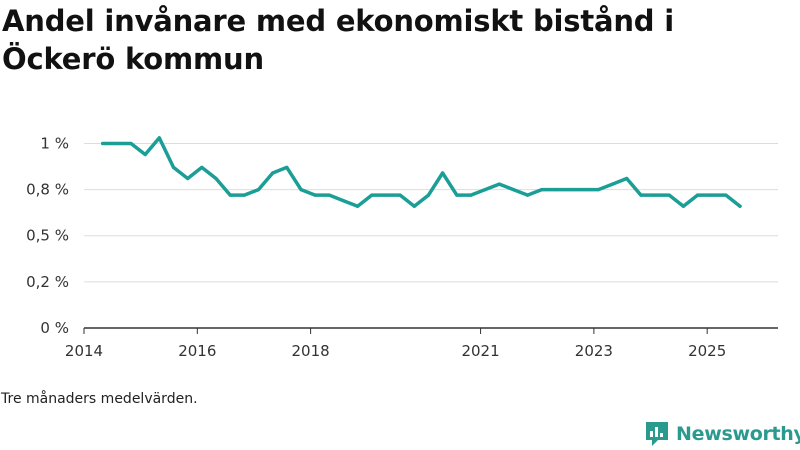  I want to click on x-tick-label: 2014, so click(84, 351).